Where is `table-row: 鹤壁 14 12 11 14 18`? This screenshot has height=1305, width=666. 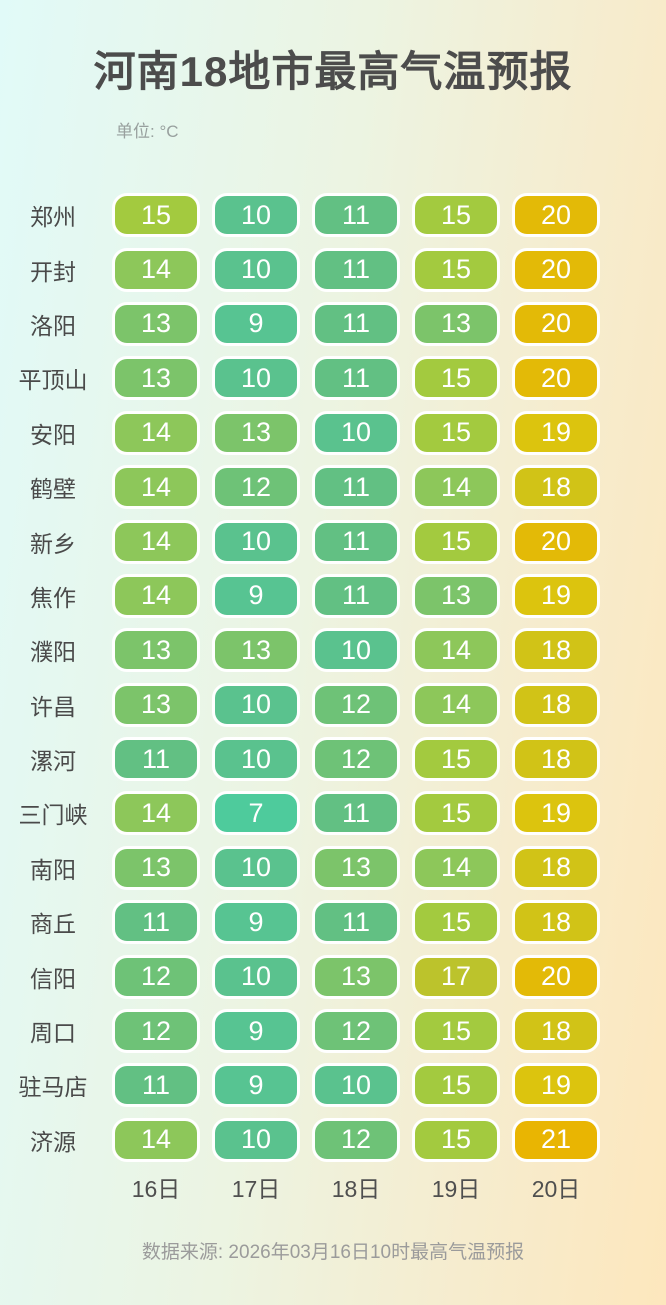 table-row: 鹤壁 14 12 11 14 18 is located at coordinates (333, 487).